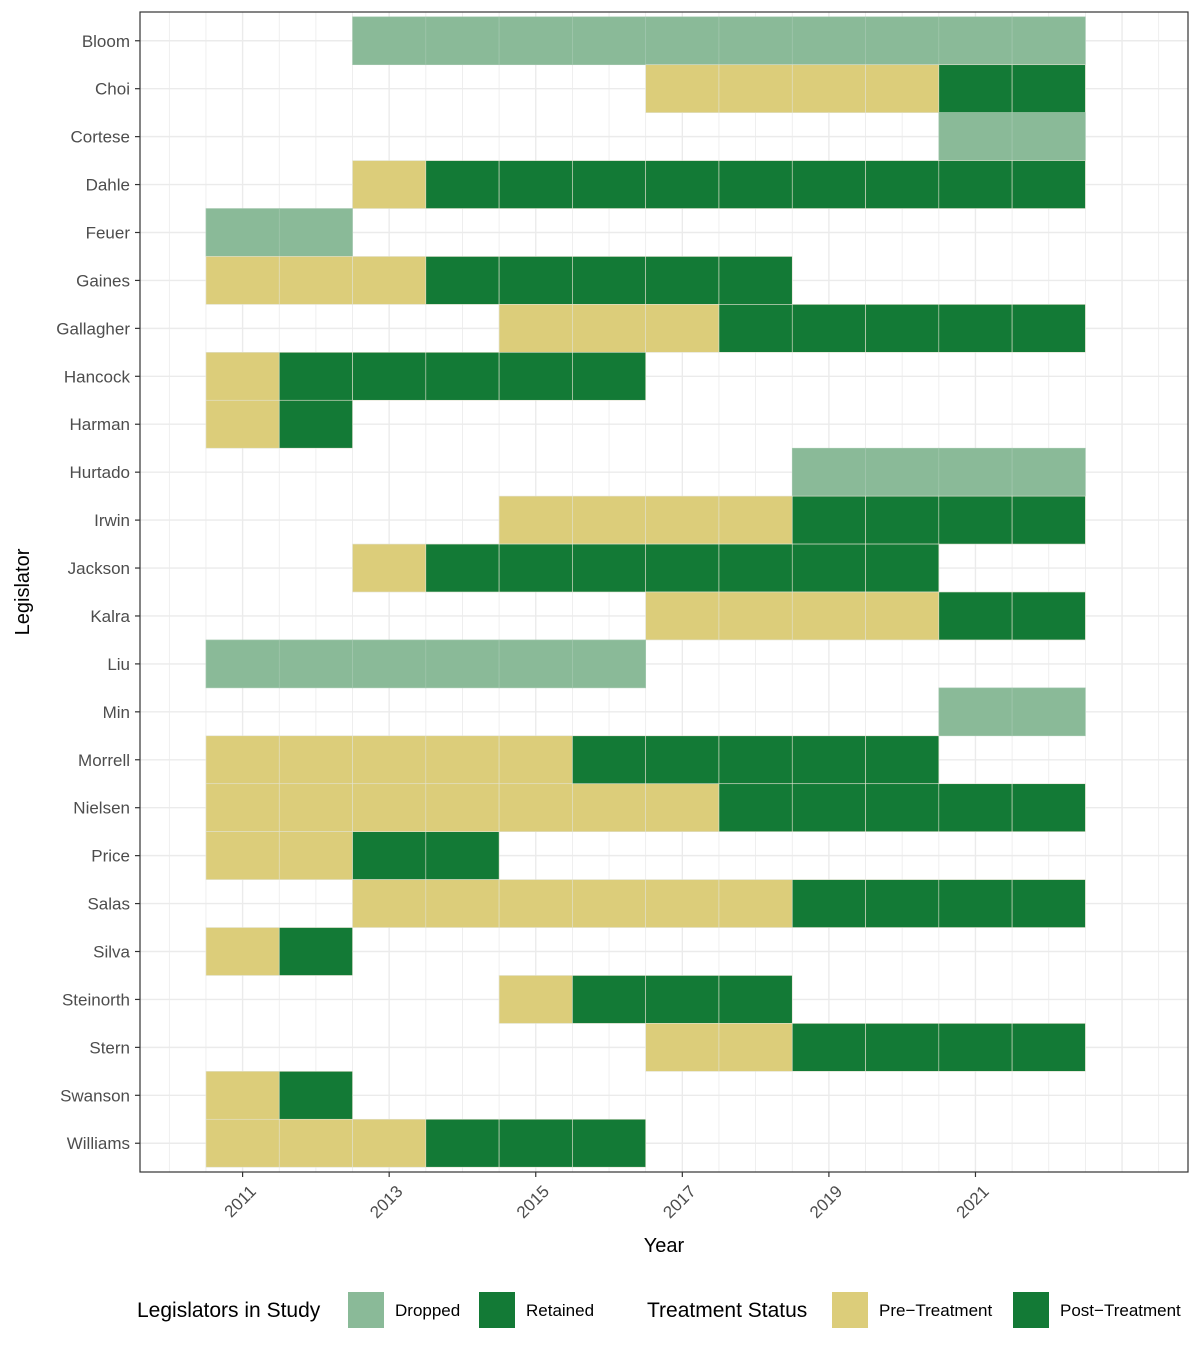  What do you see at coordinates (682, 807) in the screenshot?
I see `tile-nielsen-2017` at bounding box center [682, 807].